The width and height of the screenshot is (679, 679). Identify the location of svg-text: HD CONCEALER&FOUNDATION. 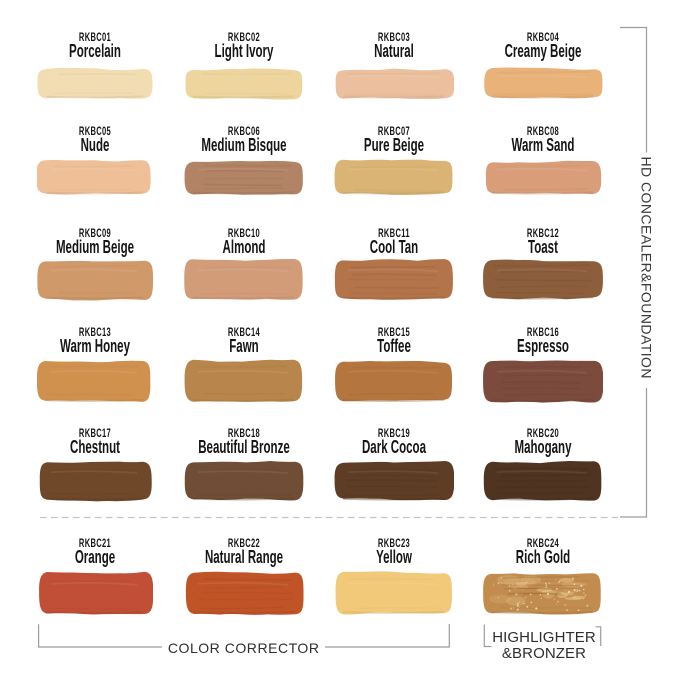
(646, 268).